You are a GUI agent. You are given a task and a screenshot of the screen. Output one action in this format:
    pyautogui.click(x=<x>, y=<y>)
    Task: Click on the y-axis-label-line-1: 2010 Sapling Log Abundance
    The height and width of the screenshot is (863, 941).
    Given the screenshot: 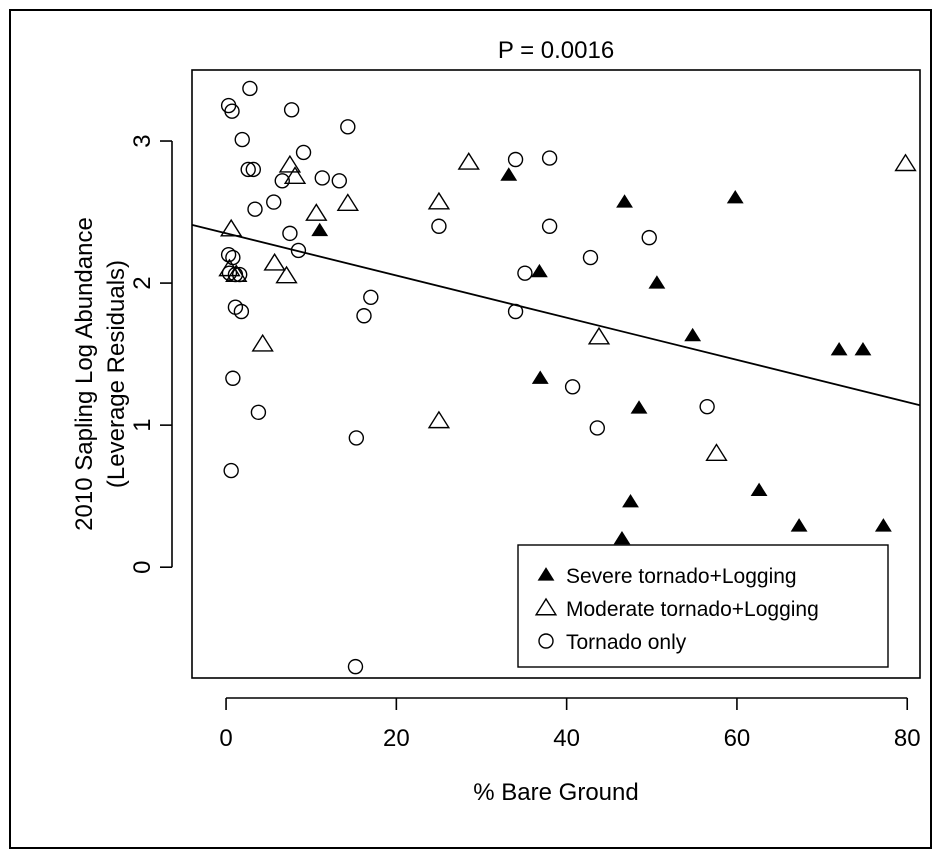 What is the action you would take?
    pyautogui.click(x=84, y=374)
    